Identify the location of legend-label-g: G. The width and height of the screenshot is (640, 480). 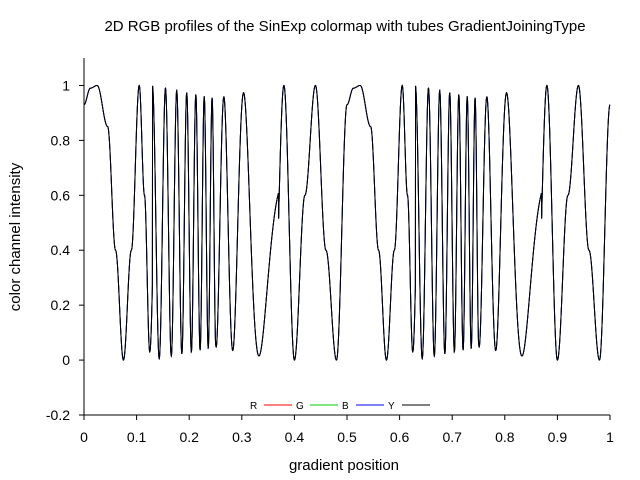
(300, 406).